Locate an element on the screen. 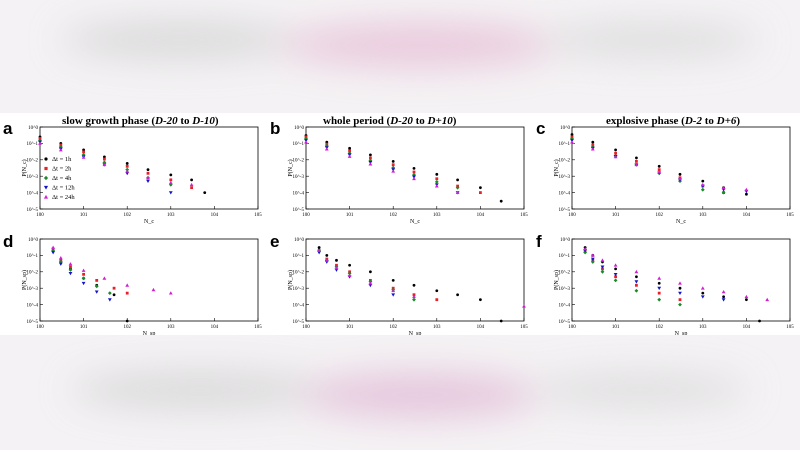 This screenshot has width=800, height=450. y-axis-label: P(N_c) is located at coordinates (290, 167).